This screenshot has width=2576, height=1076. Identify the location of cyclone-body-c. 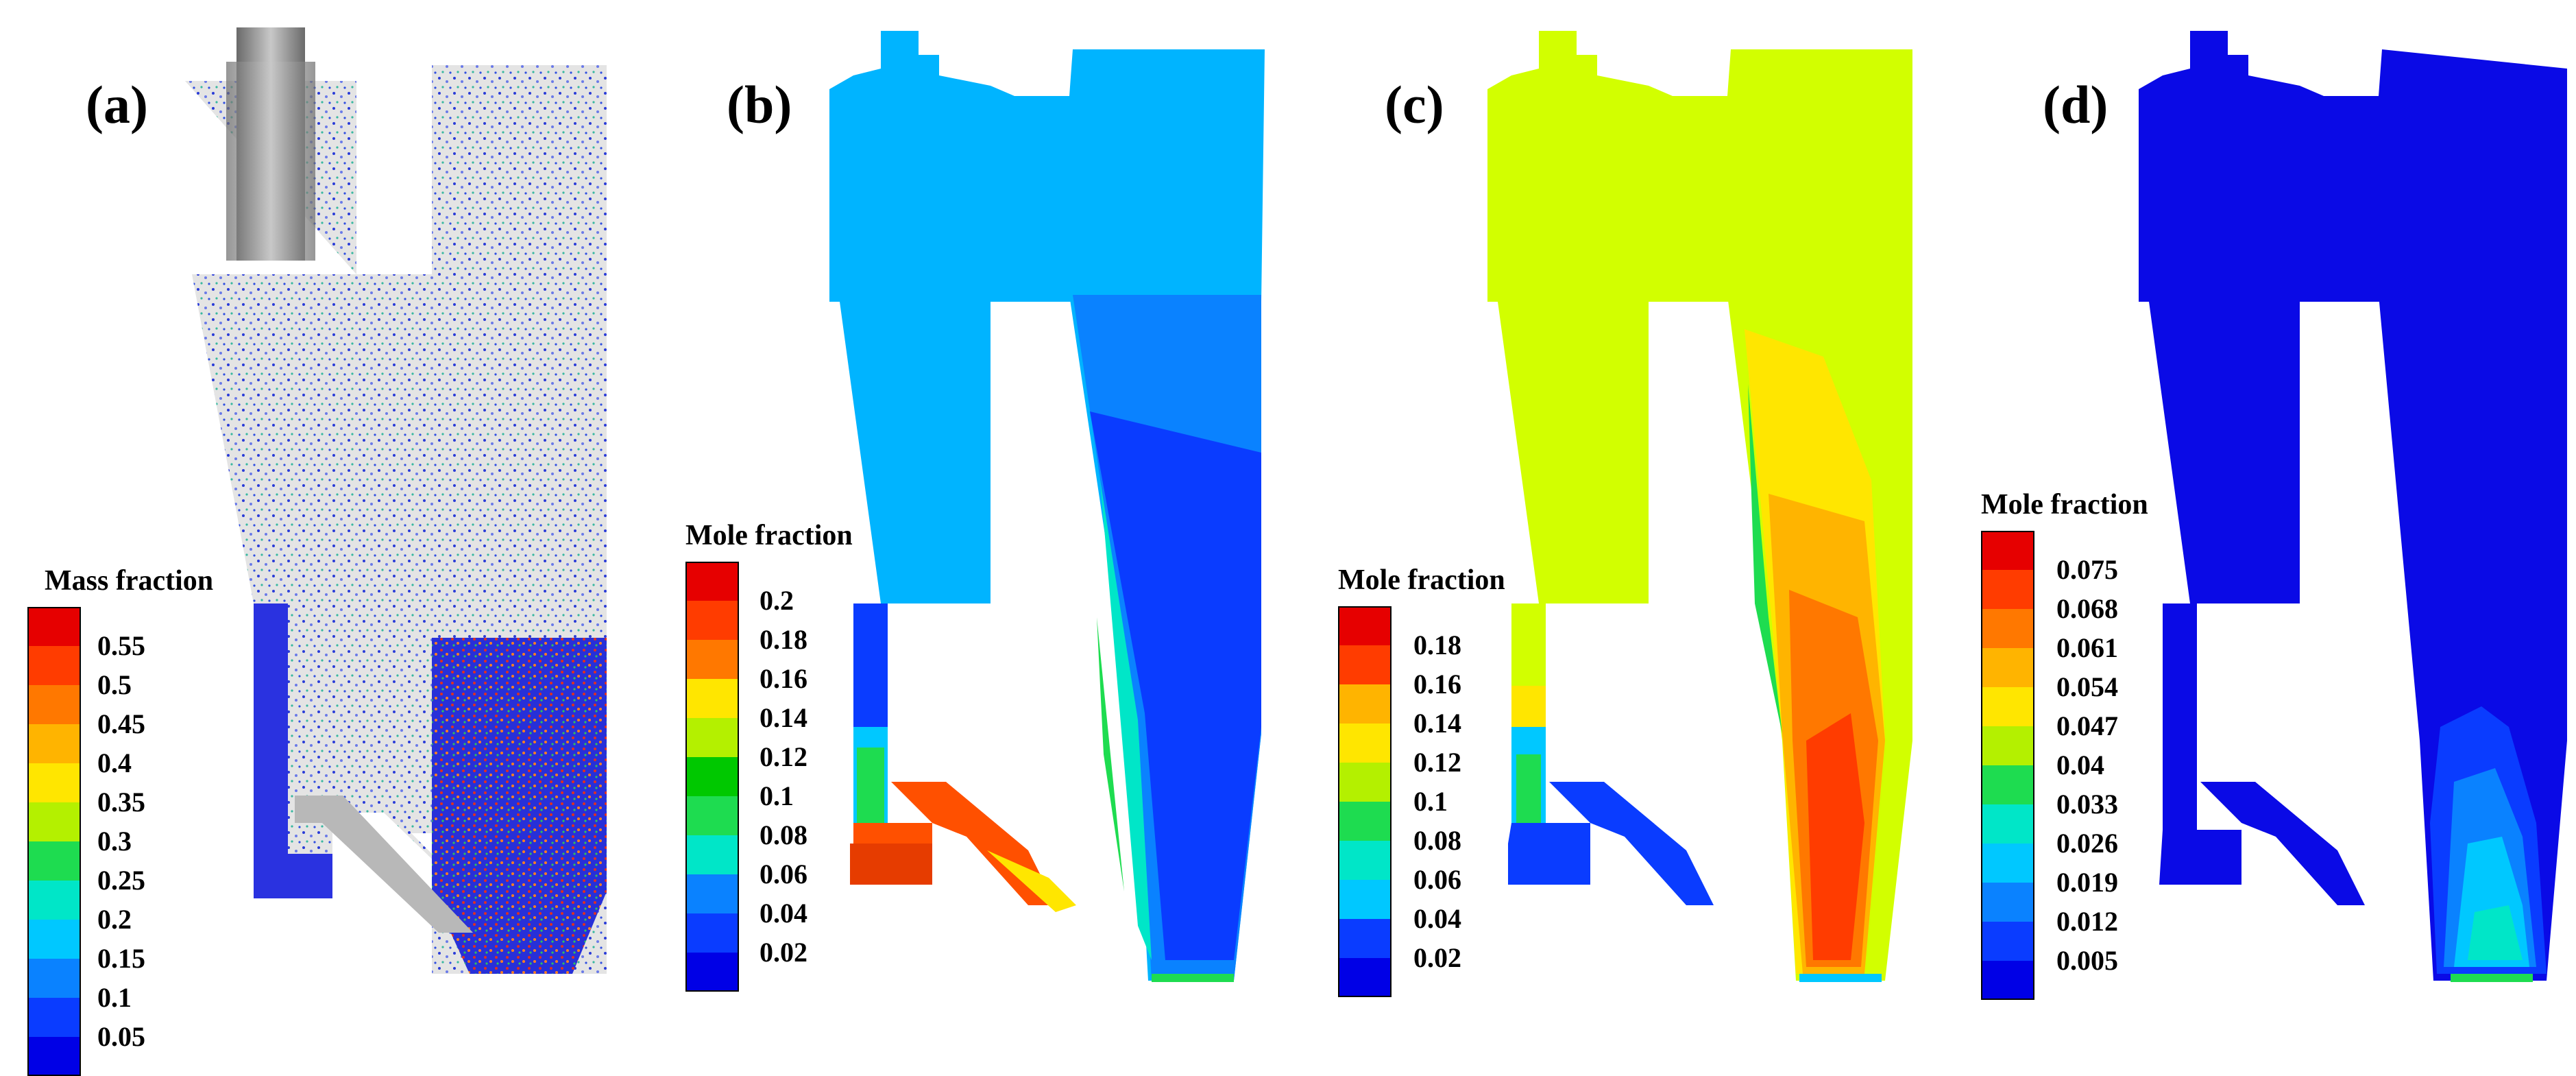
(1699, 507).